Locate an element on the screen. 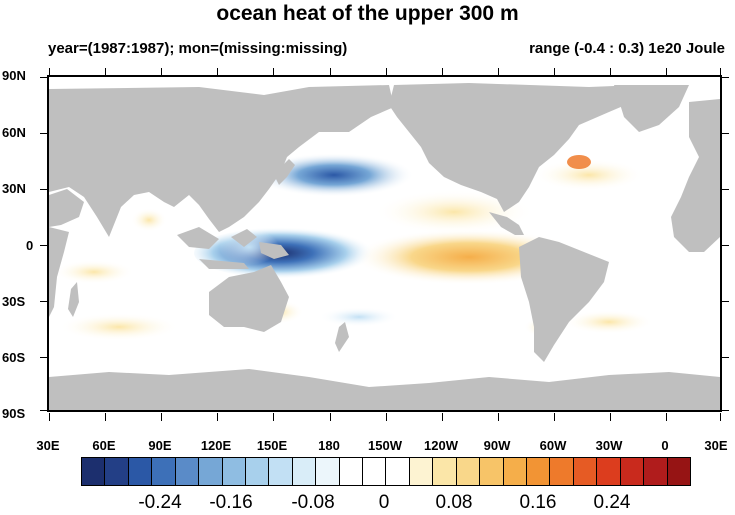 The image size is (735, 515). lon-label-30w: 30W is located at coordinates (609, 445).